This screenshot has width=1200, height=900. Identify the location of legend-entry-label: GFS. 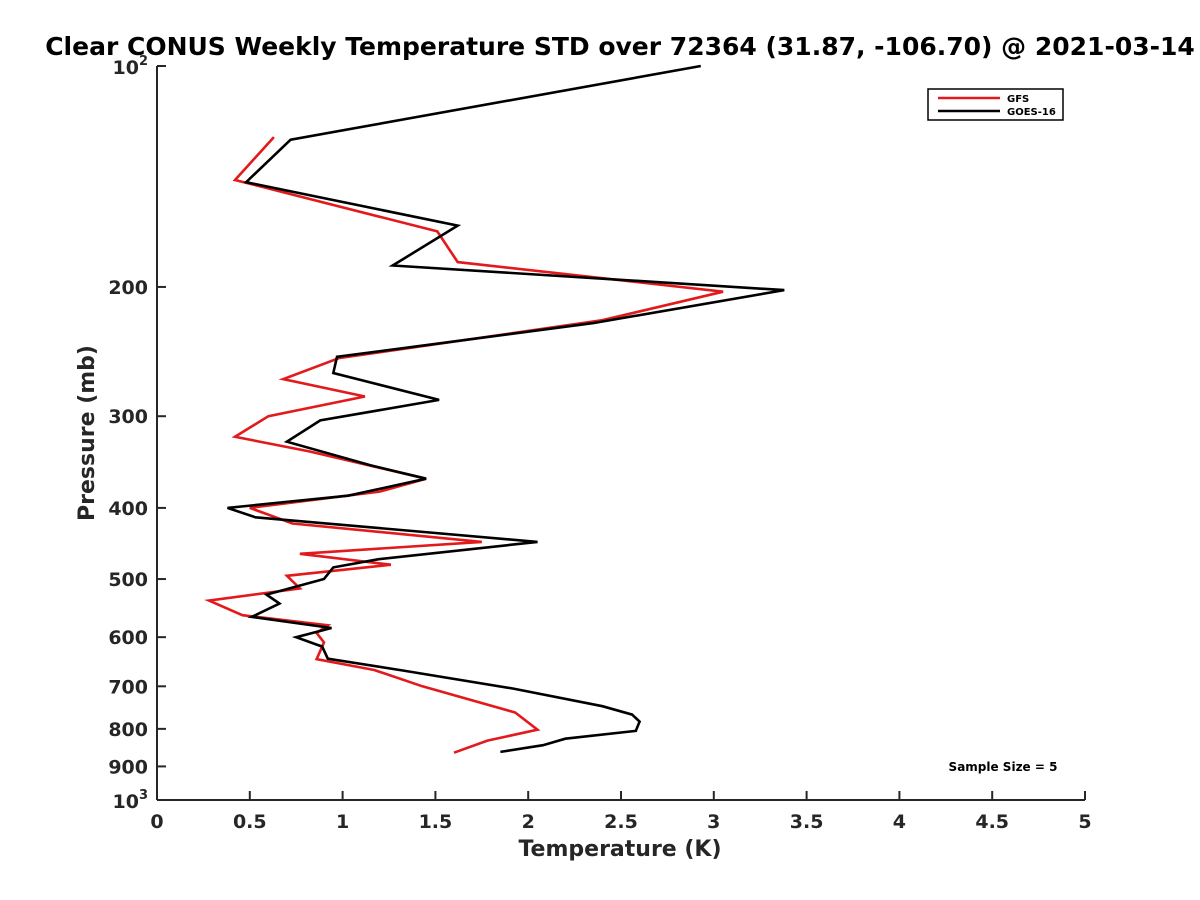
(1018, 99).